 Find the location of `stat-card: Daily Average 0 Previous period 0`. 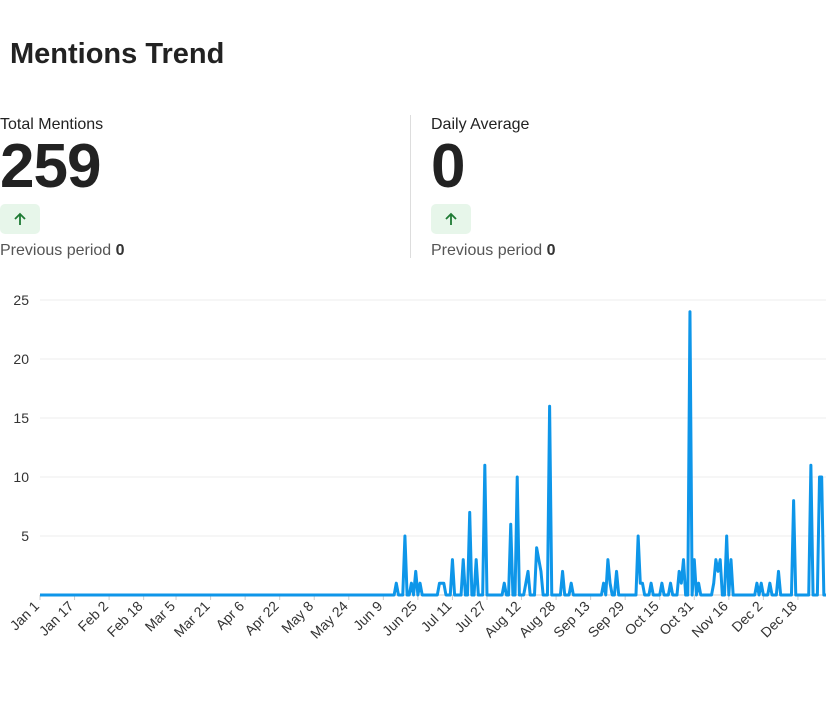

stat-card: Daily Average 0 Previous period 0 is located at coordinates (631, 187).